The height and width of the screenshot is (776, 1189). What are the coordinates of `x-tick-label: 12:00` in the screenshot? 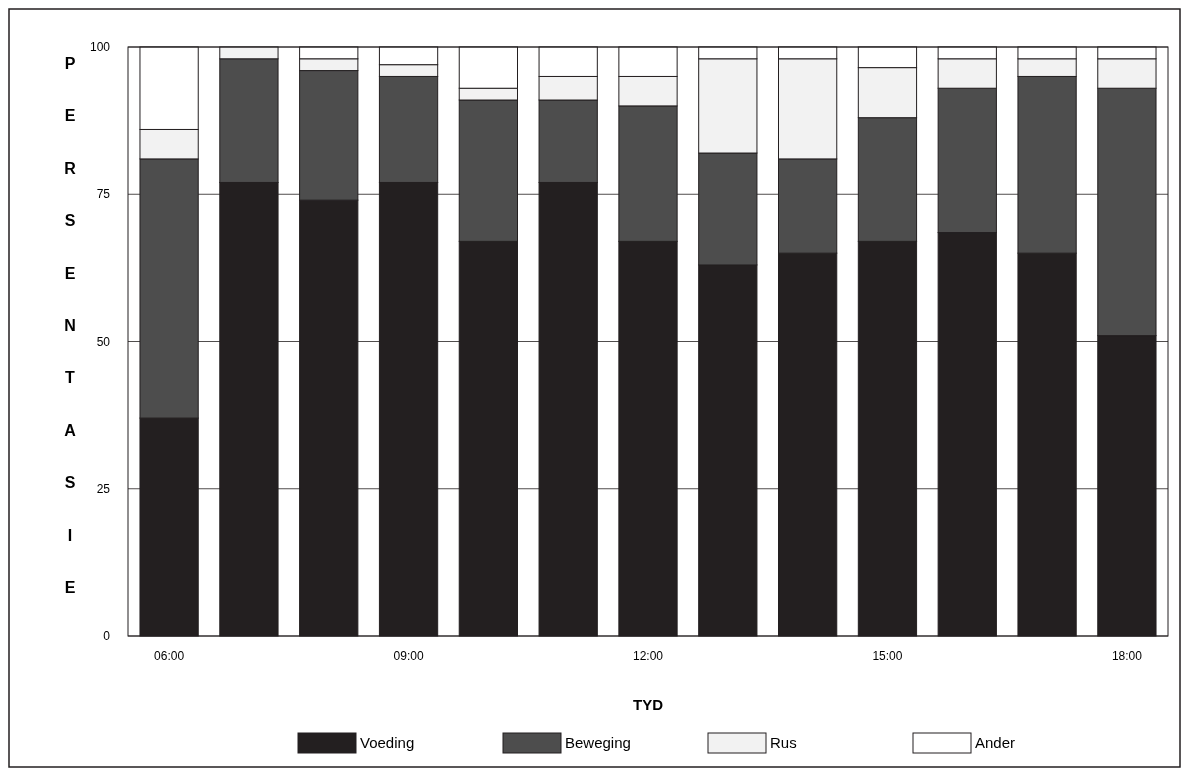 It's located at (648, 656).